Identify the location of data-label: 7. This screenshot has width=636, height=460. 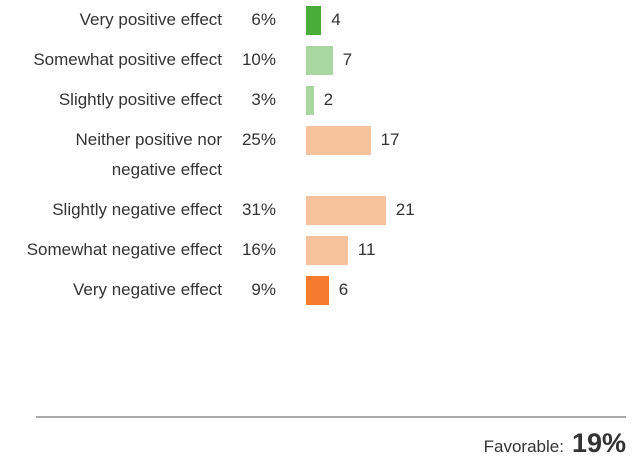
(347, 59).